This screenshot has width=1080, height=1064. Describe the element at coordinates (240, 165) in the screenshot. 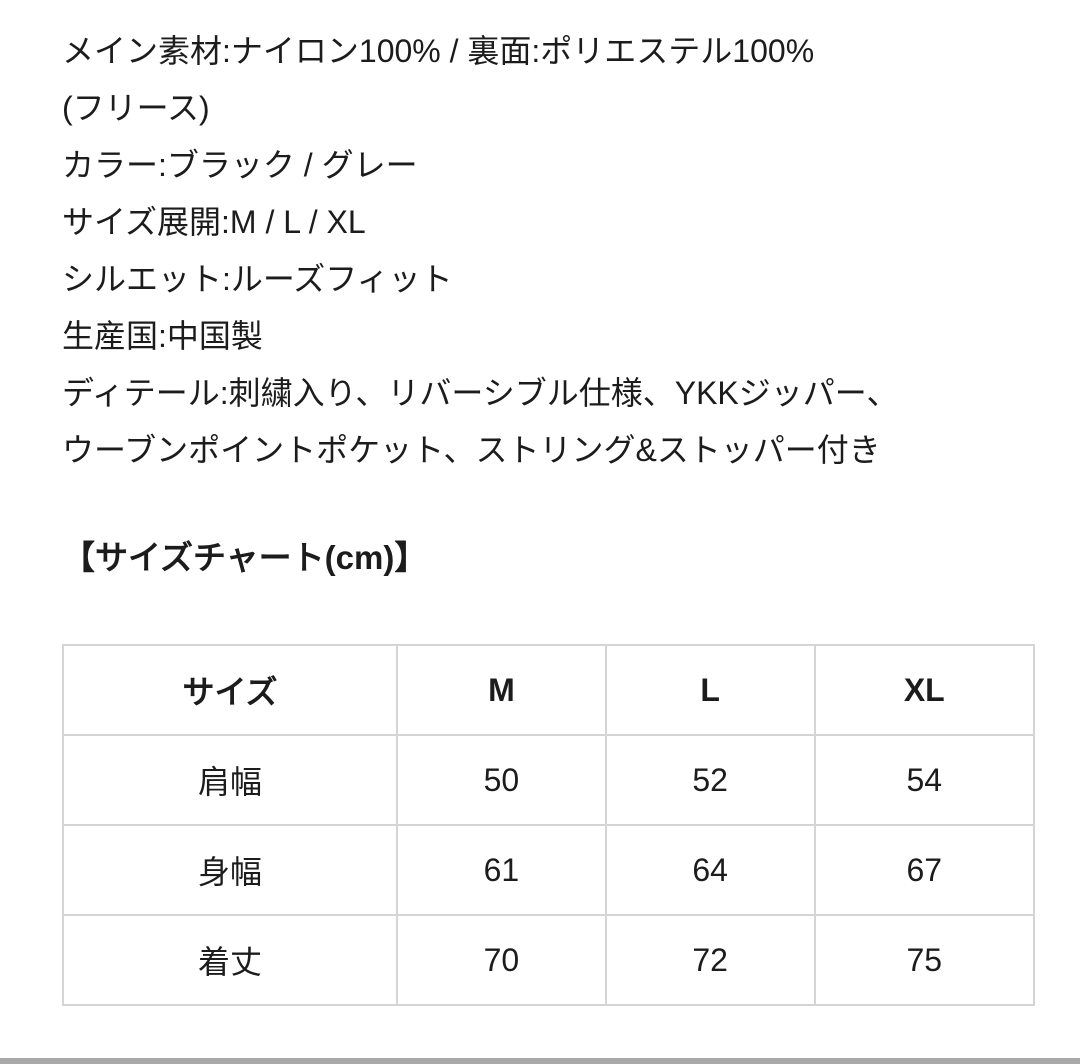

I see `detail-line-color: カラー:ブラック / グレー` at that location.